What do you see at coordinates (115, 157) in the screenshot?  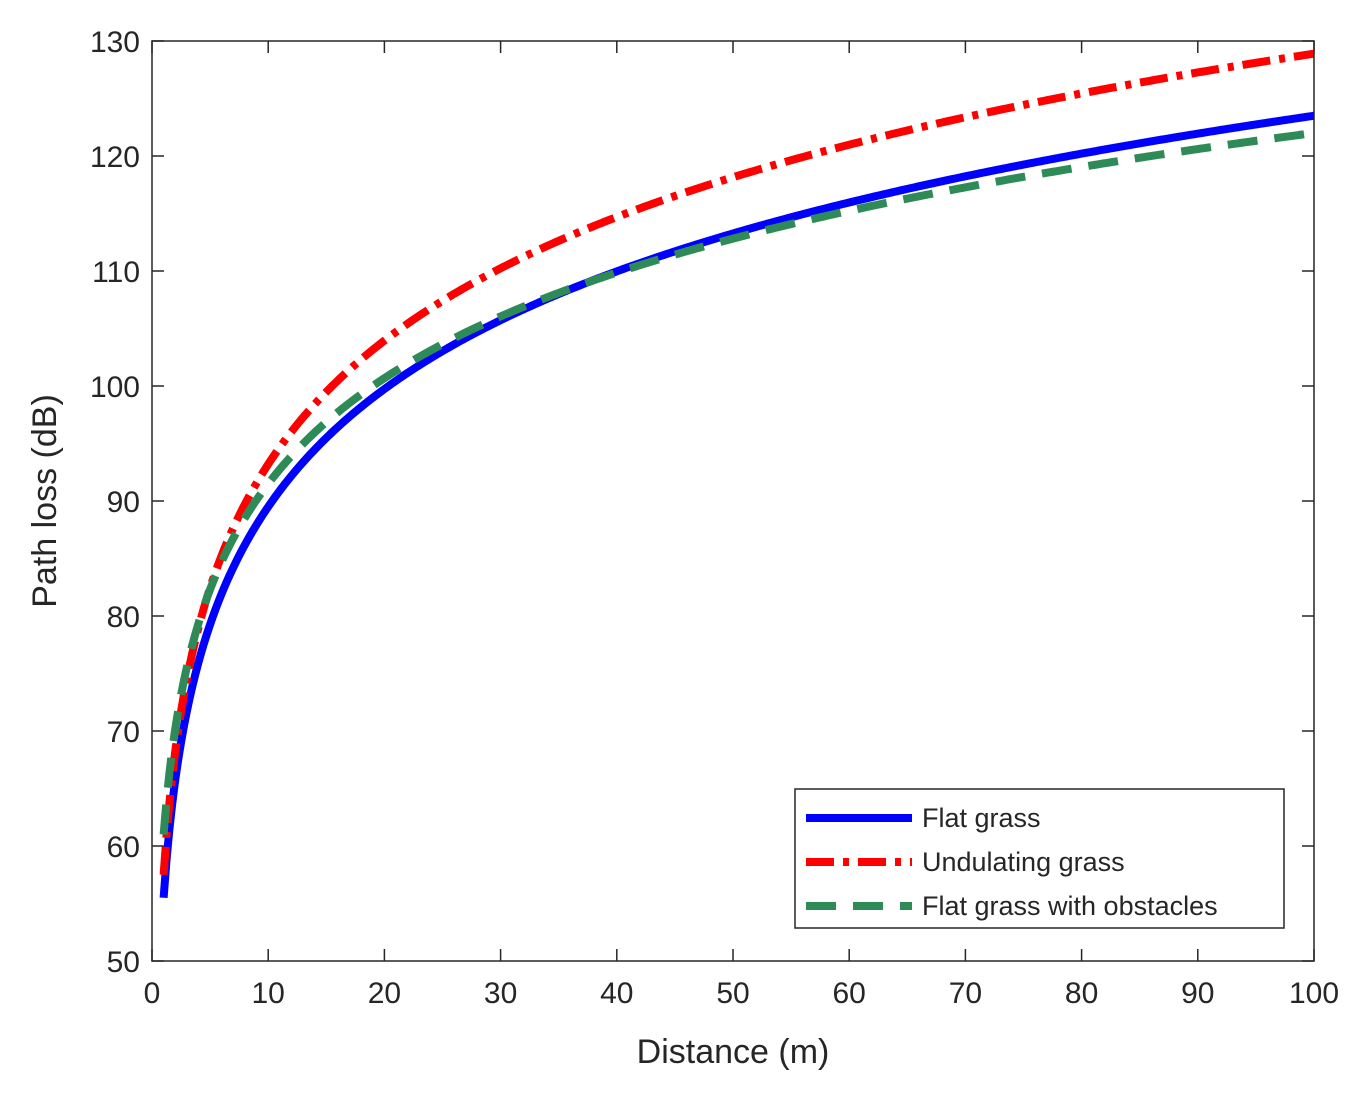 I see `y-tick-label: 120` at bounding box center [115, 157].